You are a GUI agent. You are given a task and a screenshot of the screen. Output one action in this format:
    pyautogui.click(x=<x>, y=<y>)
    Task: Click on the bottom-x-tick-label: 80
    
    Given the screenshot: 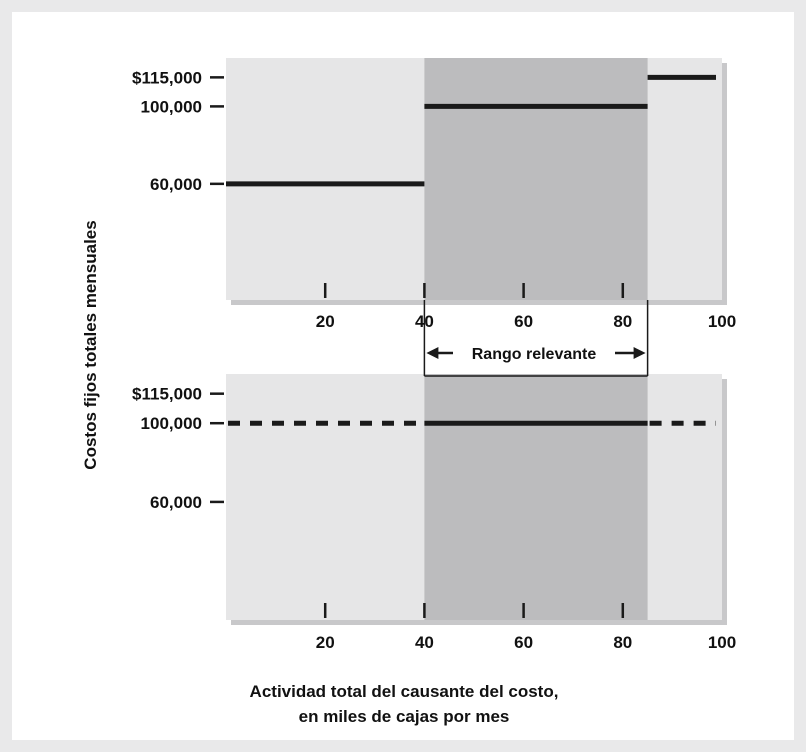 What is the action you would take?
    pyautogui.click(x=622, y=642)
    